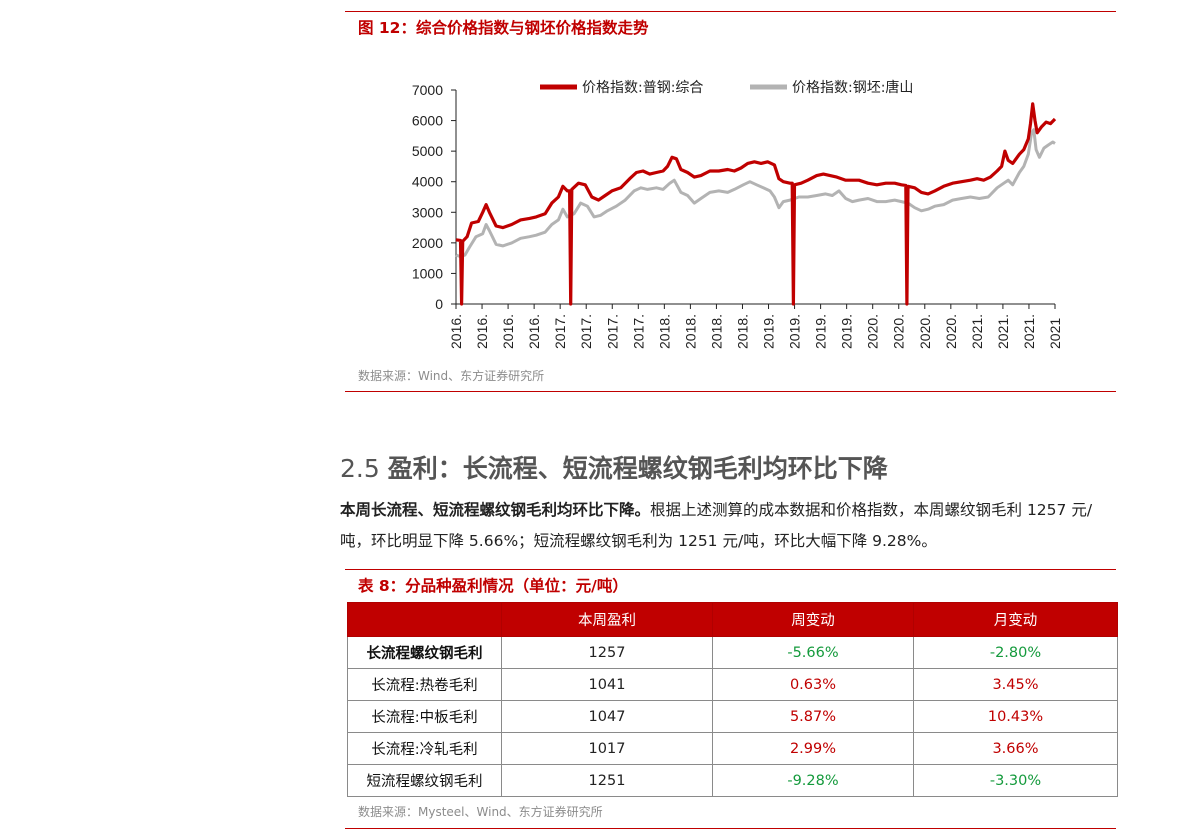 This screenshot has height=840, width=1191. Describe the element at coordinates (427, 212) in the screenshot. I see `y-tick-label: 3000` at that location.